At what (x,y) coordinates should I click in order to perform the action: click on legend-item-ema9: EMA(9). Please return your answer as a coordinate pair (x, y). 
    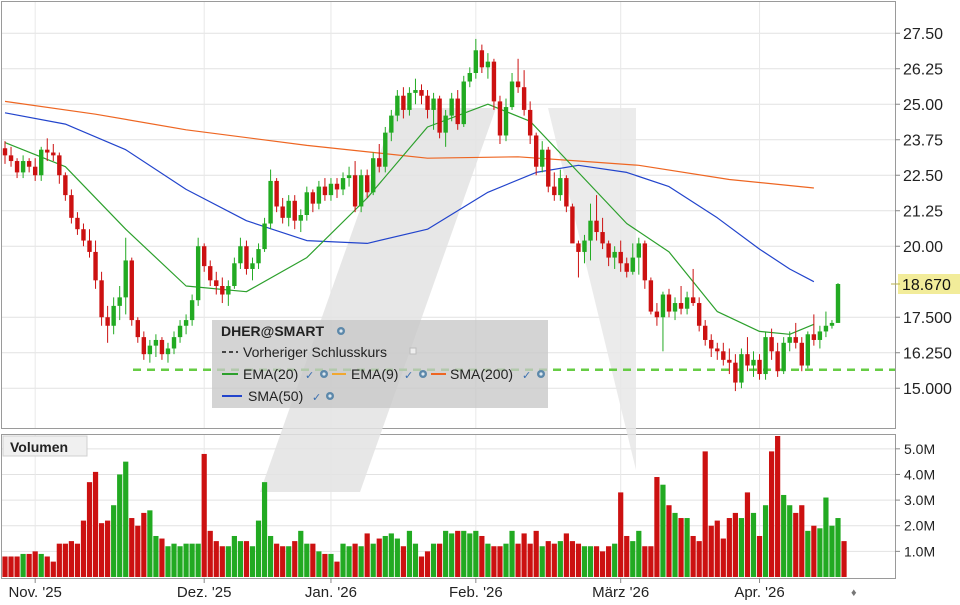
    Looking at the image, I should click on (374, 374).